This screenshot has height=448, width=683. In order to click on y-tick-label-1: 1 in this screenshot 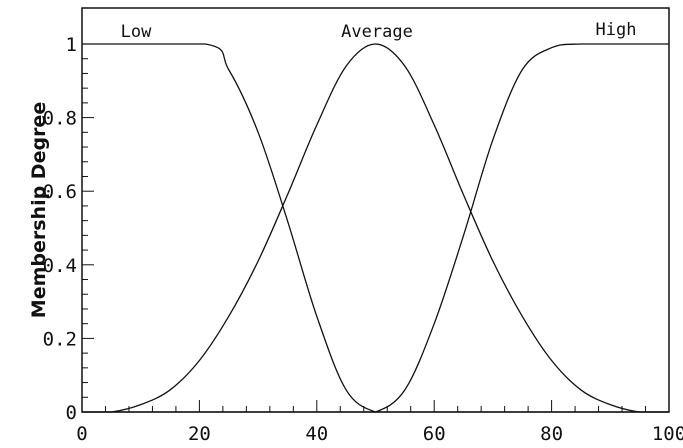, I will do `click(71, 45)`.